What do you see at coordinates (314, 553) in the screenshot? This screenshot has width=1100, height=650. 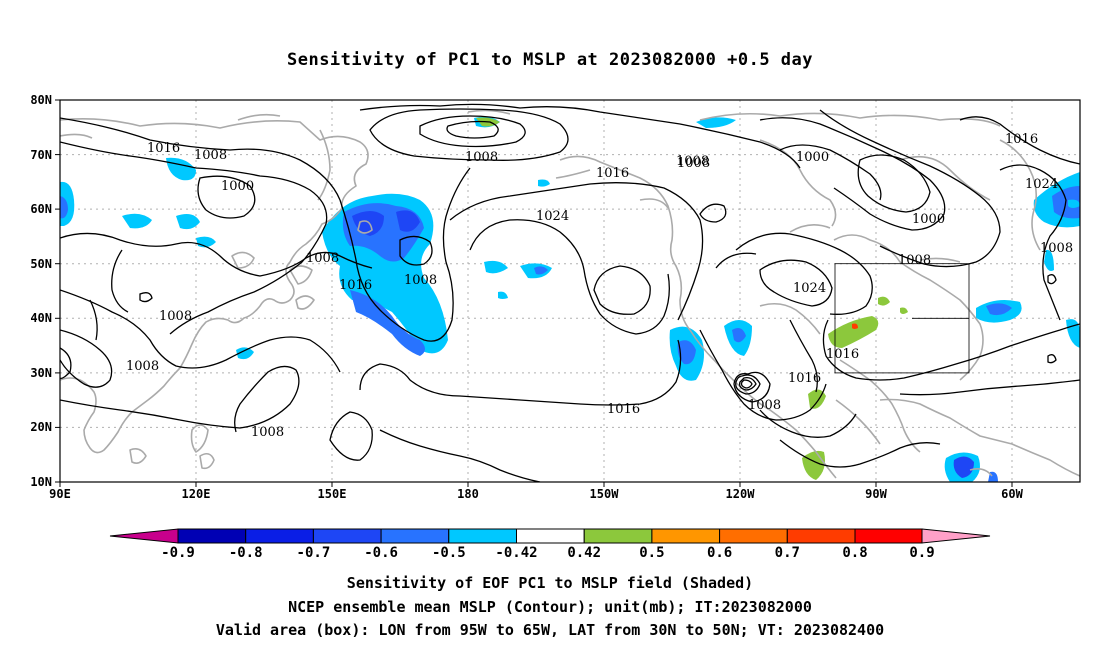 I see `colorbar-label: -0.7` at bounding box center [314, 553].